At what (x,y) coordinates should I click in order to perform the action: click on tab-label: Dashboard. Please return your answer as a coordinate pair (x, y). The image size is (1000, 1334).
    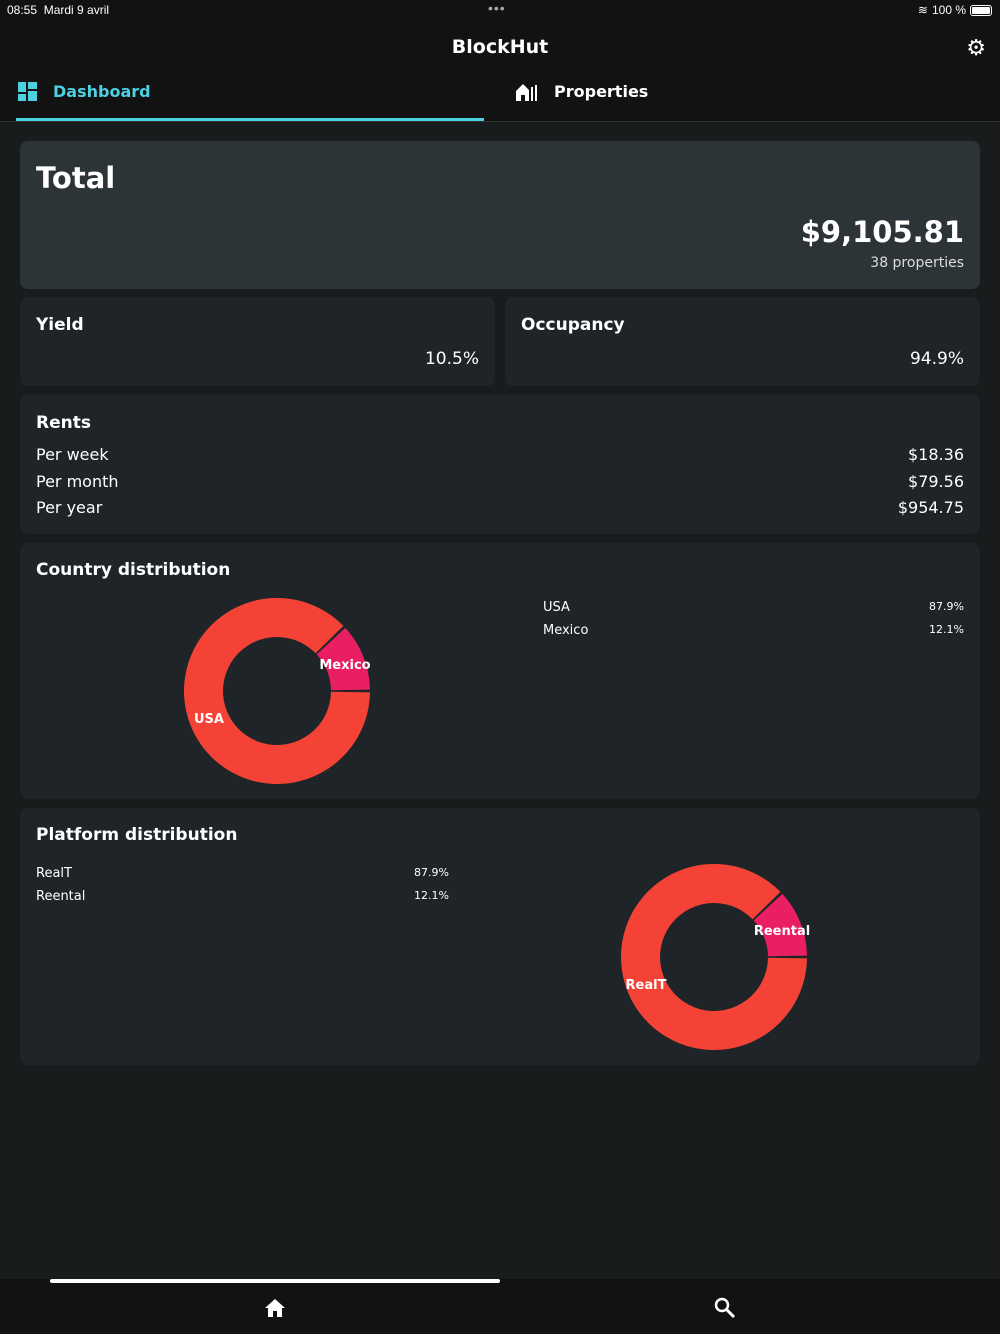
    Looking at the image, I should click on (102, 91).